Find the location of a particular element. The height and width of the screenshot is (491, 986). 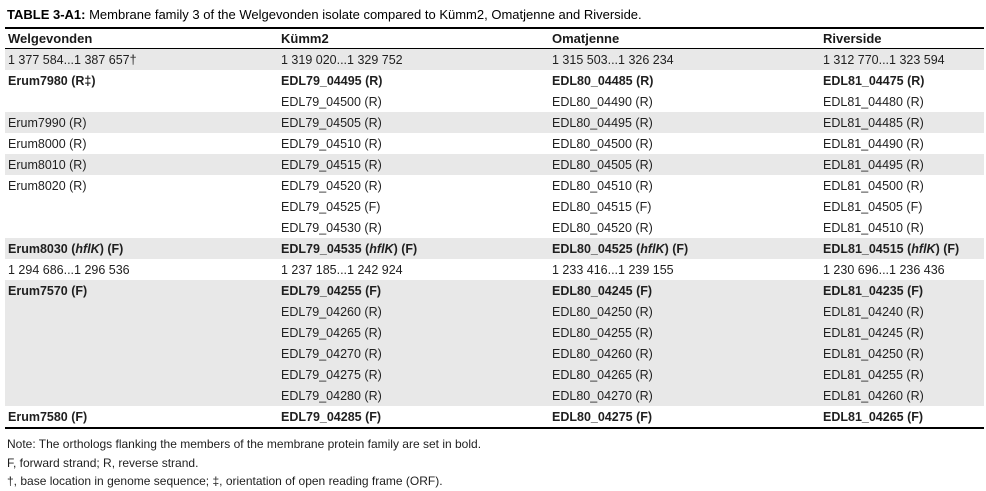

gene-id-cell: Erum7580 (F) is located at coordinates (141, 417).